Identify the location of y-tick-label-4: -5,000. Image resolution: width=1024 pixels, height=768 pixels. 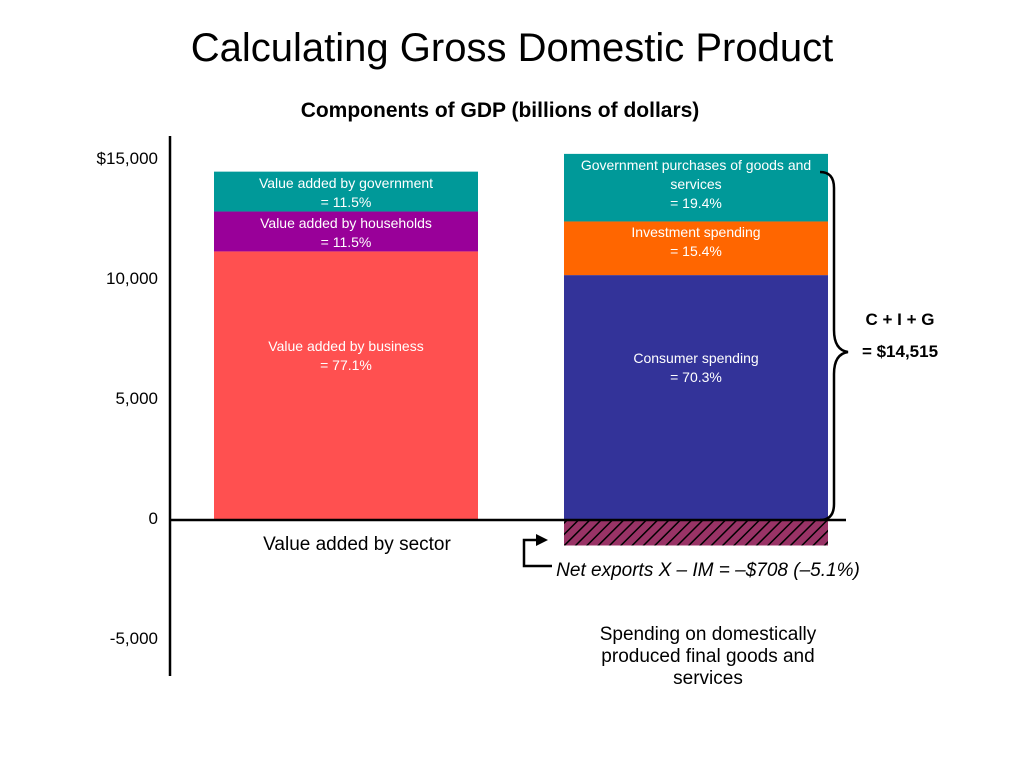
(133, 638).